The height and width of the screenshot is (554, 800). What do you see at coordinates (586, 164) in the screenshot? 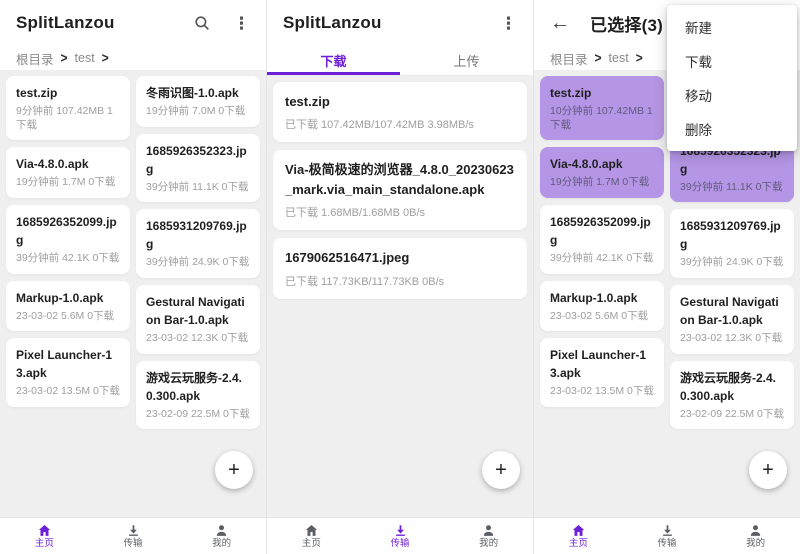
I see `file-name: Via-4.8.0.apk` at bounding box center [586, 164].